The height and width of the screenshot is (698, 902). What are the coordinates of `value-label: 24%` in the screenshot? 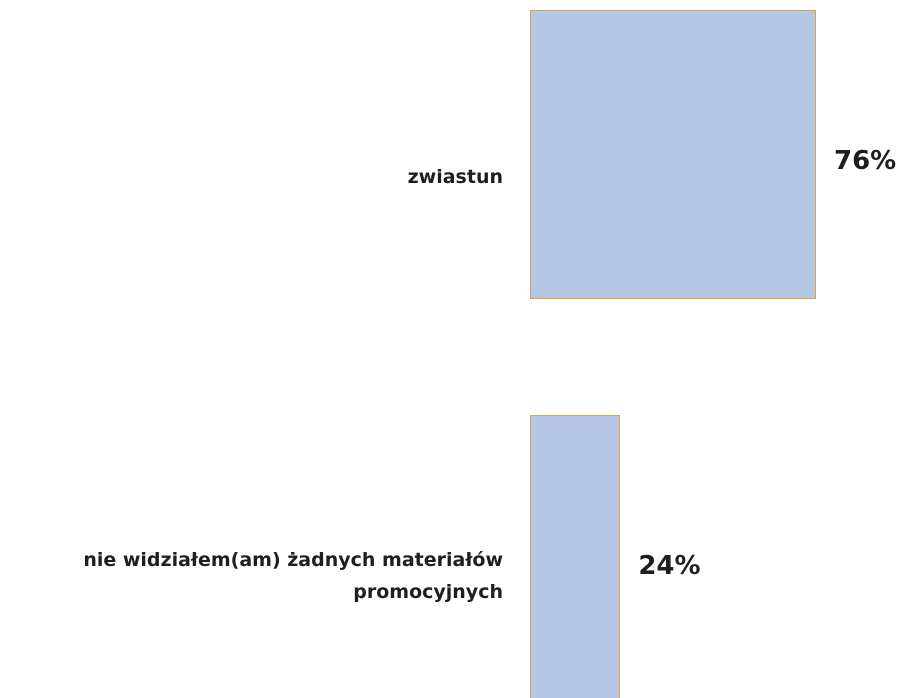 It's located at (669, 565).